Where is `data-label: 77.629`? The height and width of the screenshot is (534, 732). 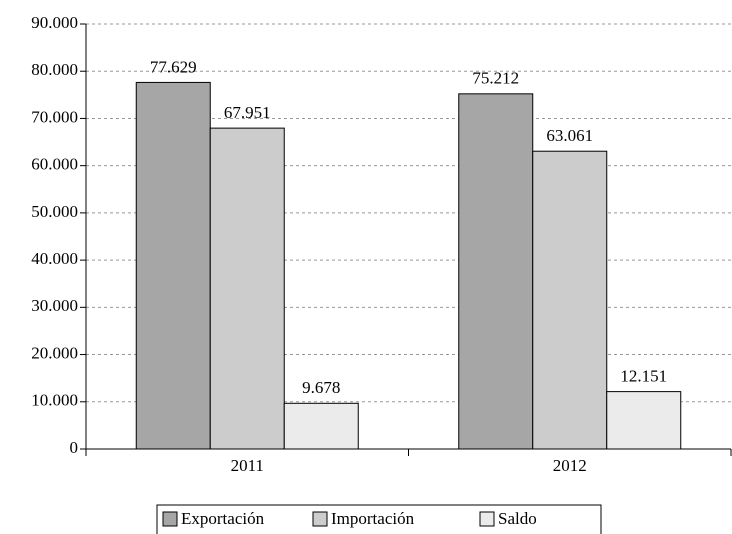 data-label: 77.629 is located at coordinates (173, 66).